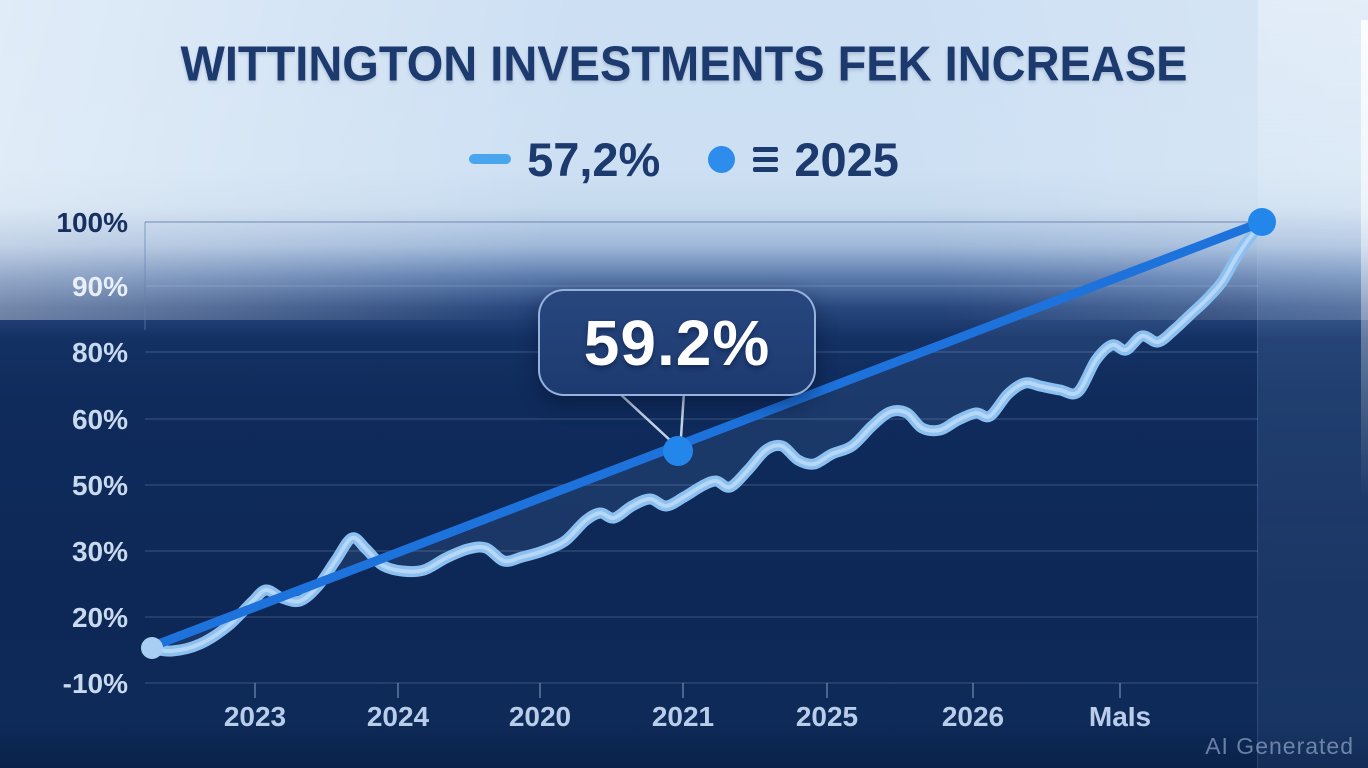 Image resolution: width=1368 pixels, height=768 pixels. What do you see at coordinates (490, 159) in the screenshot?
I see `line-swatch-icon` at bounding box center [490, 159].